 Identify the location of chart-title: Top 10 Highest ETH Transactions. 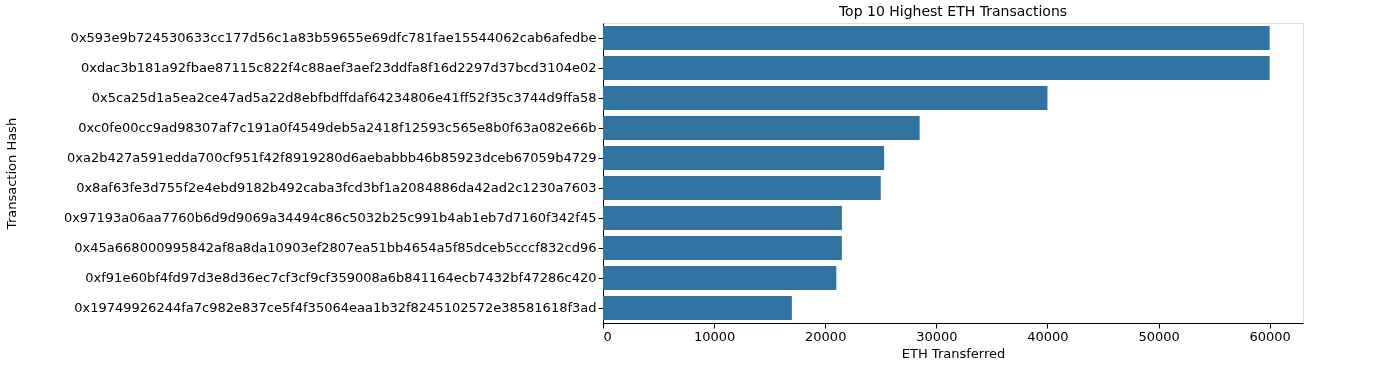
(952, 11).